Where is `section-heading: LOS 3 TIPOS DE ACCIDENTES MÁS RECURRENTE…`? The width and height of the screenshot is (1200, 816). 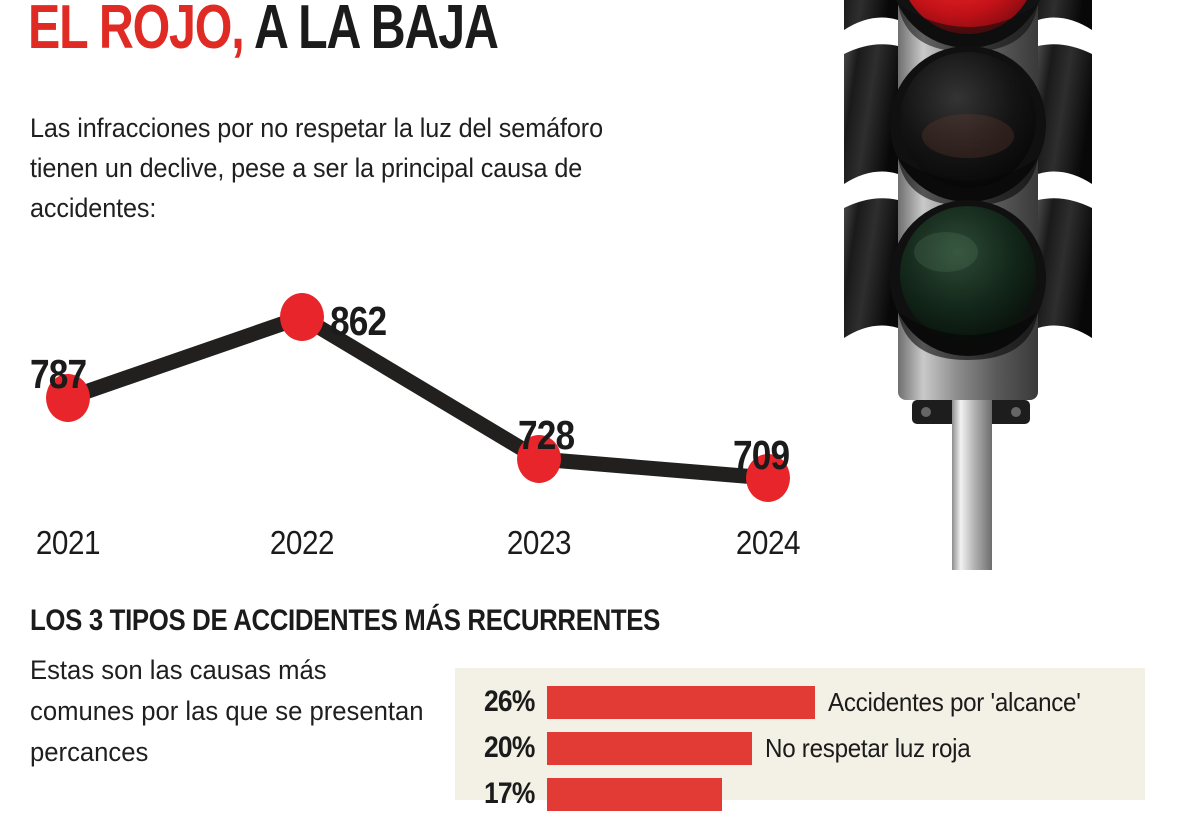 section-heading: LOS 3 TIPOS DE ACCIDENTES MÁS RECURRENTE… is located at coordinates (345, 620).